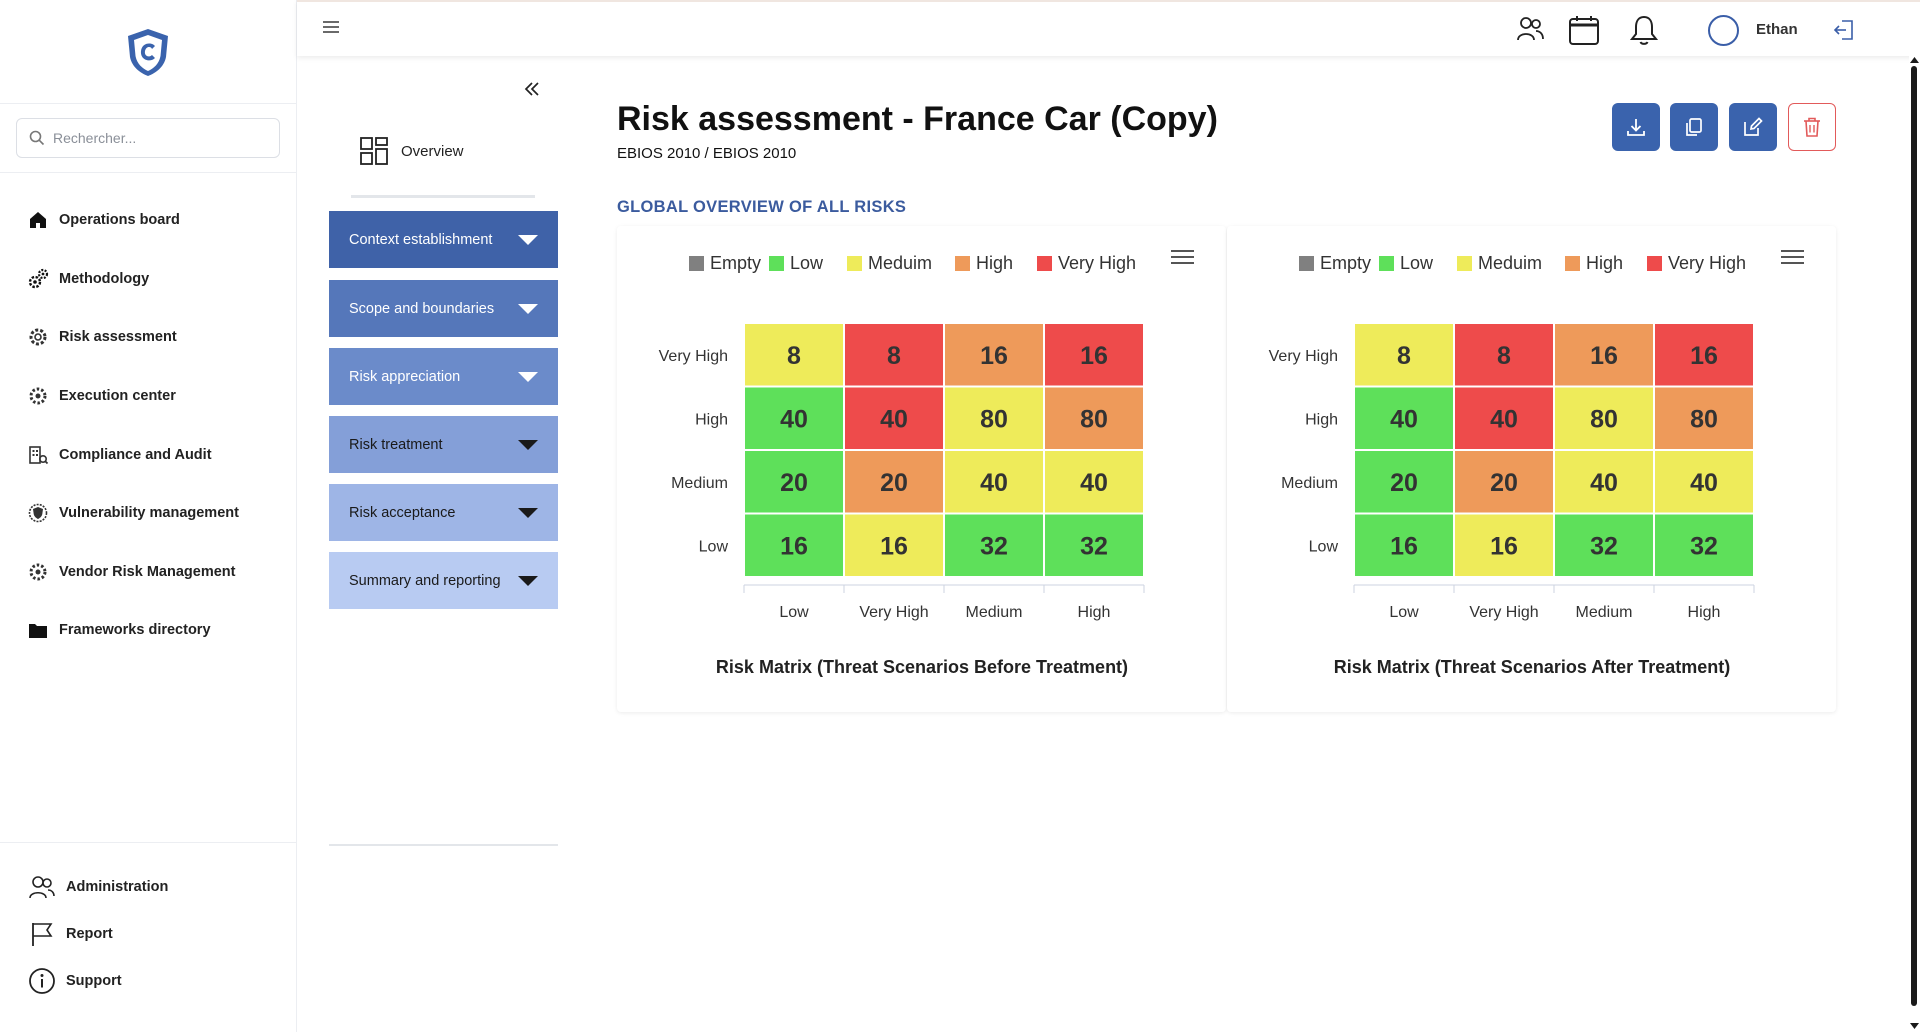 Image resolution: width=1920 pixels, height=1032 pixels. What do you see at coordinates (148, 396) in the screenshot?
I see `sidebar-item-execution-center: Execution center` at bounding box center [148, 396].